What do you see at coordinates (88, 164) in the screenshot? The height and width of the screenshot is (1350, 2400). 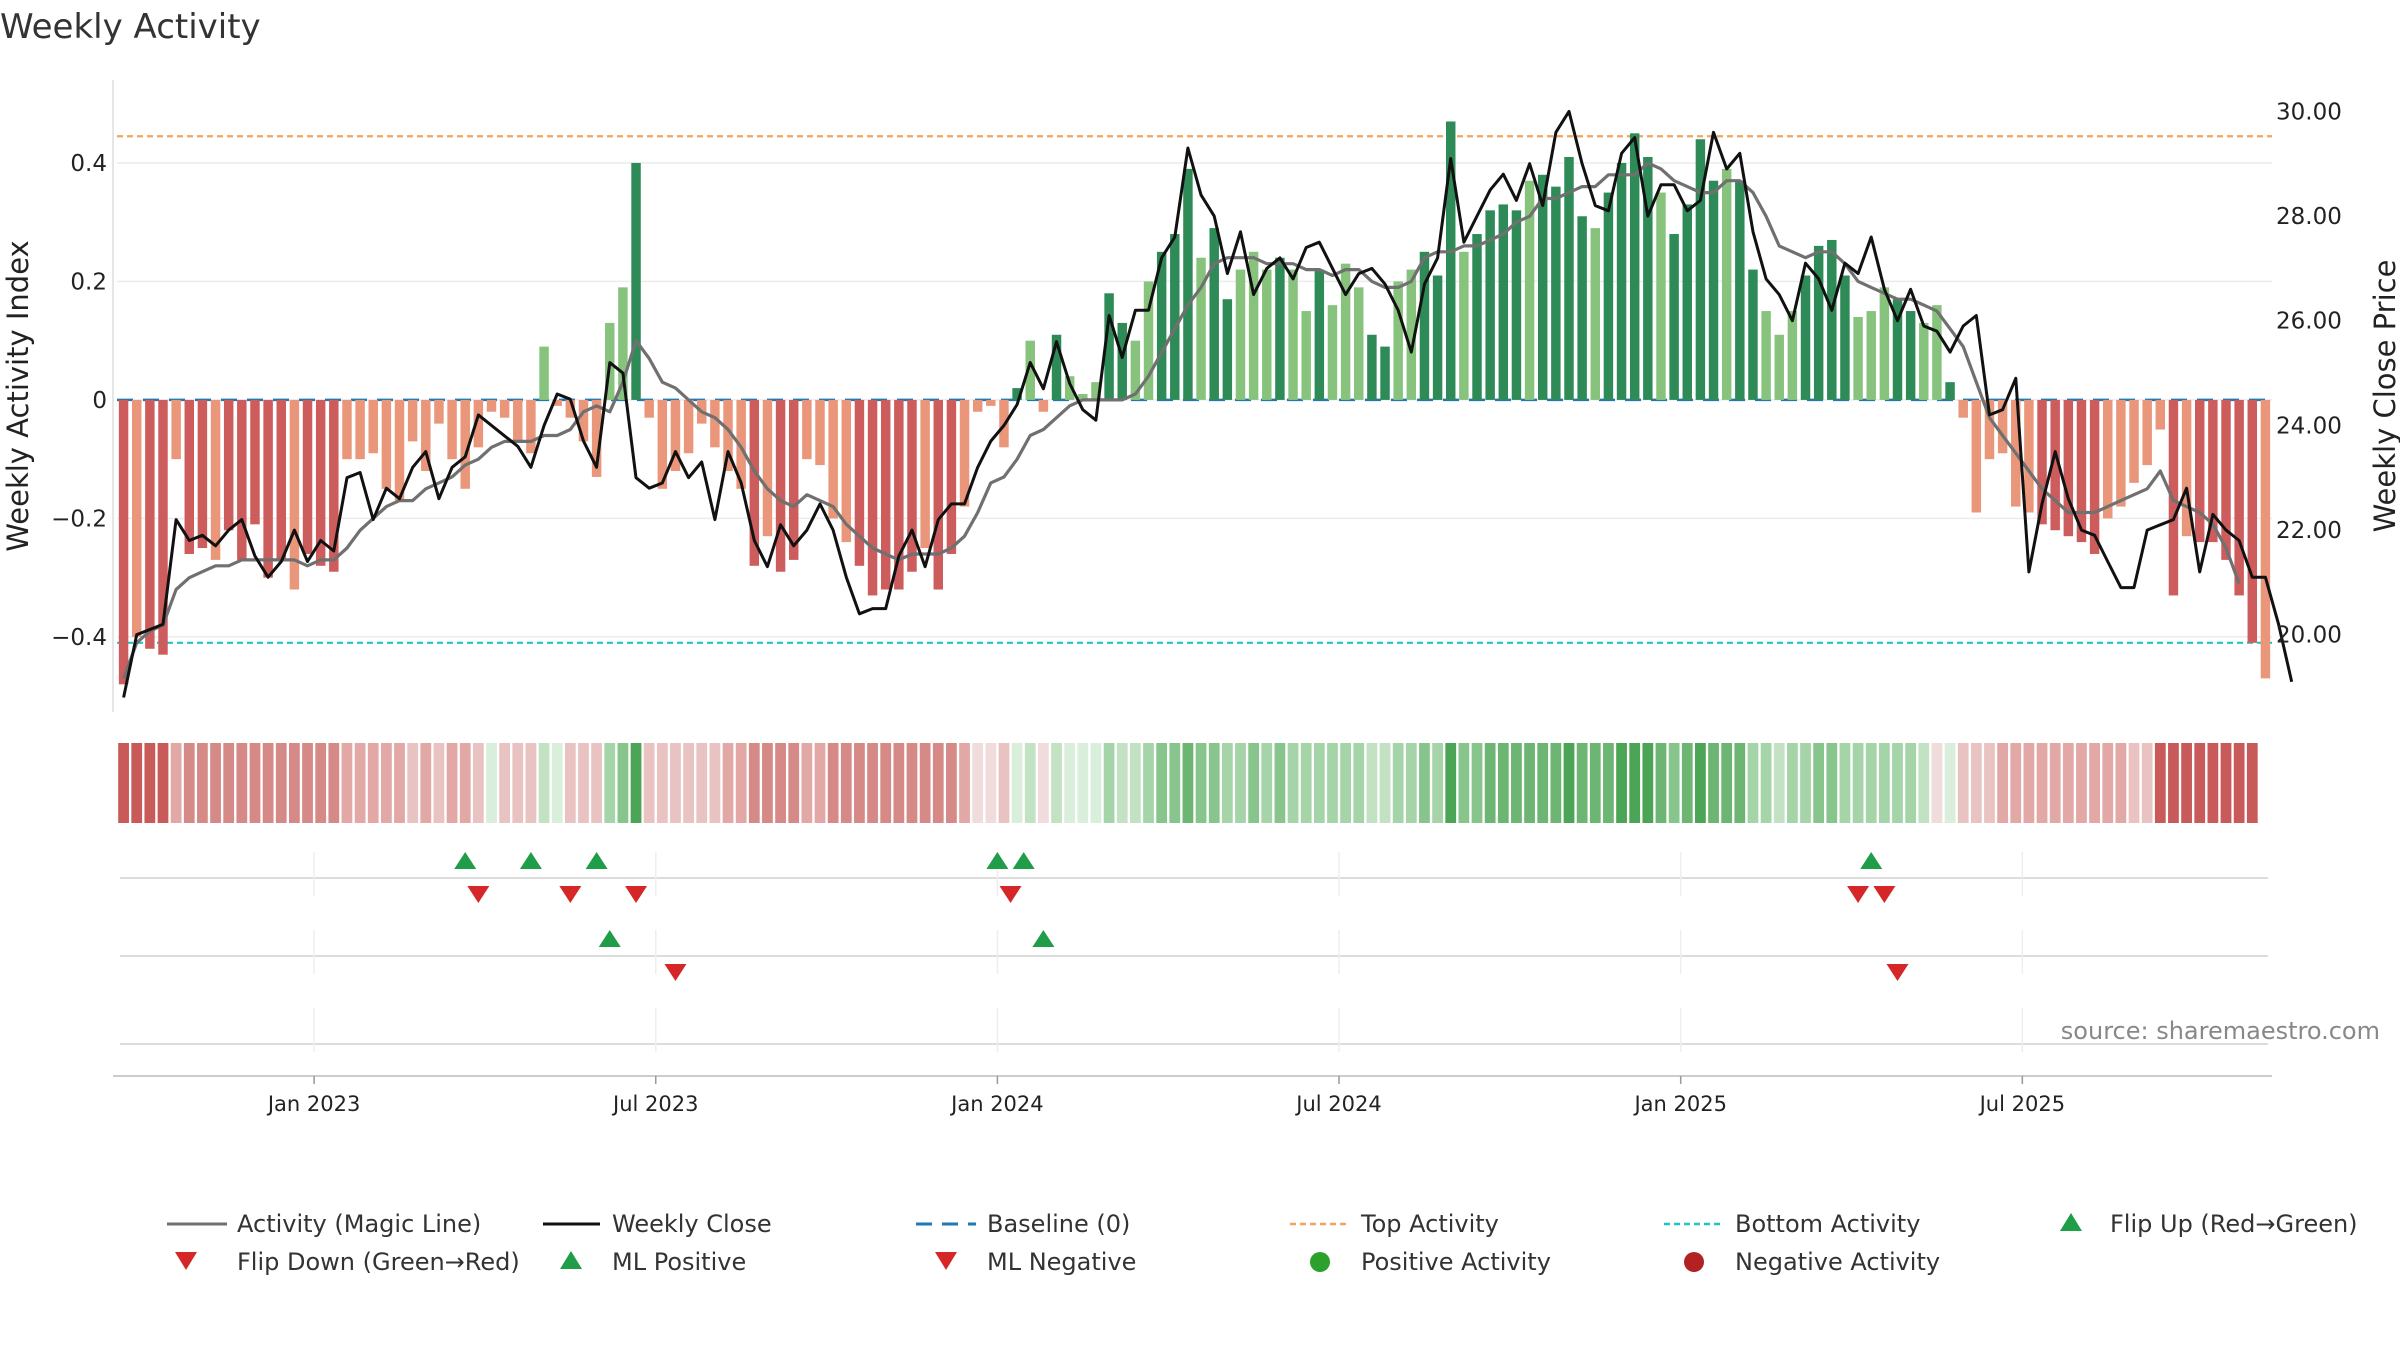 I see `y-tick-label: 0.4` at bounding box center [88, 164].